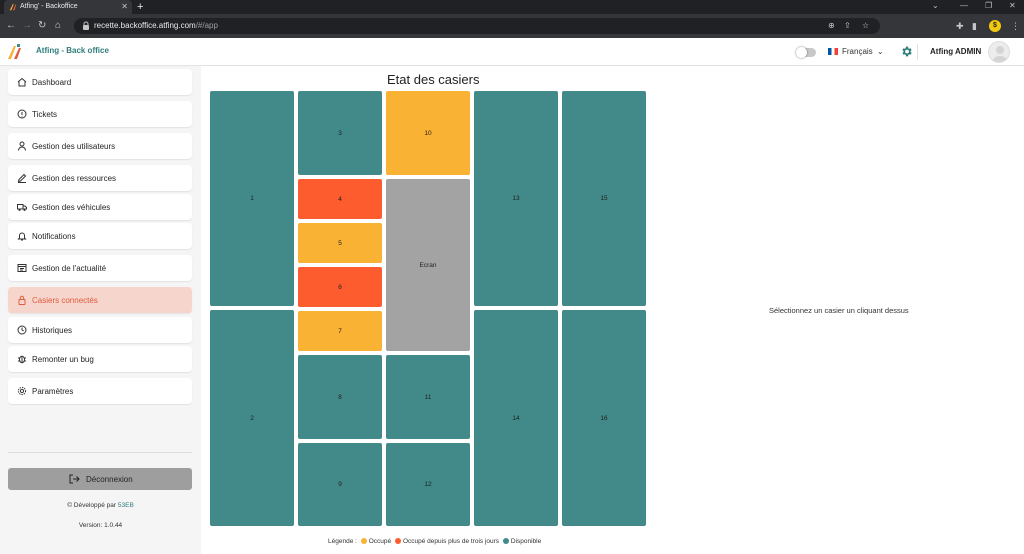 This screenshot has height=554, width=1024. What do you see at coordinates (964, 5) in the screenshot?
I see `minimize-icon: —` at bounding box center [964, 5].